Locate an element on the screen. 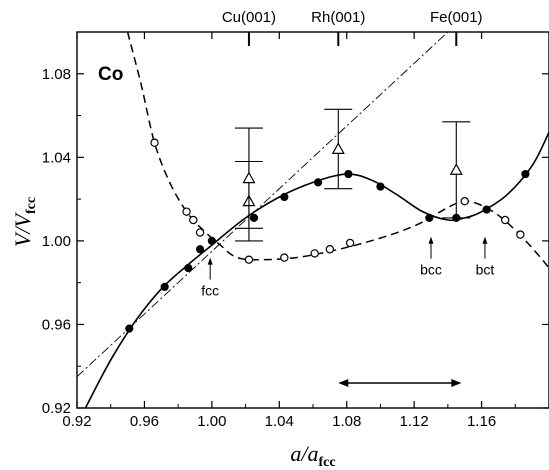 This screenshot has height=470, width=549. annotation-label: bcc is located at coordinates (431, 270).